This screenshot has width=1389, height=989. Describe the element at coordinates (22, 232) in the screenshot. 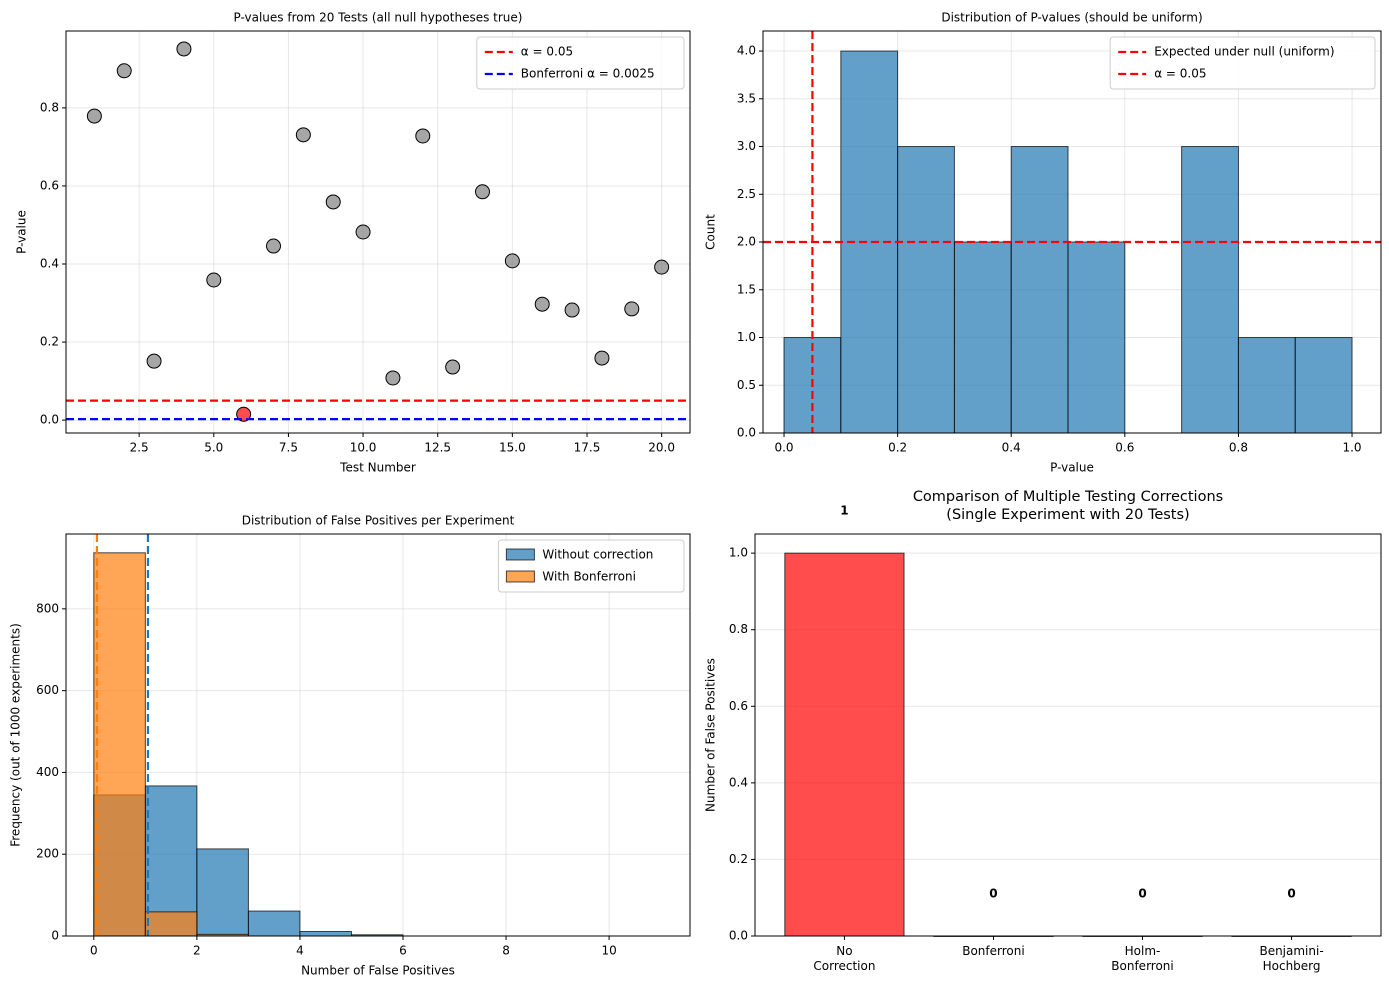

I see `y-axis-label: P-value` at that location.